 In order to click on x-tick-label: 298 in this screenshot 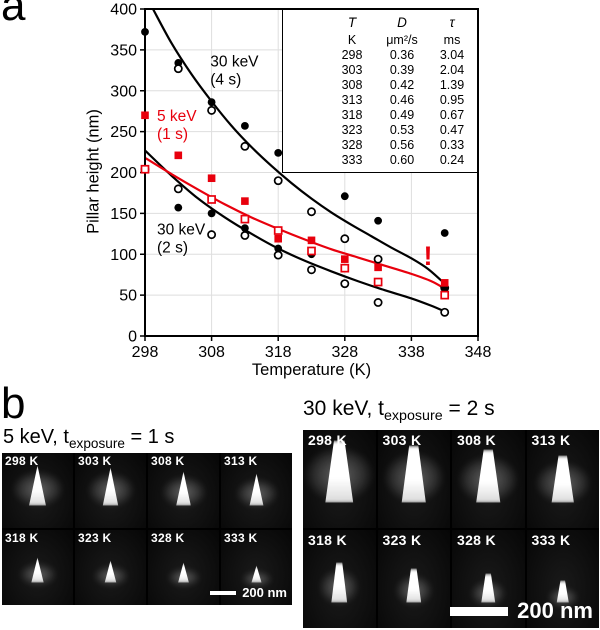, I will do `click(145, 352)`.